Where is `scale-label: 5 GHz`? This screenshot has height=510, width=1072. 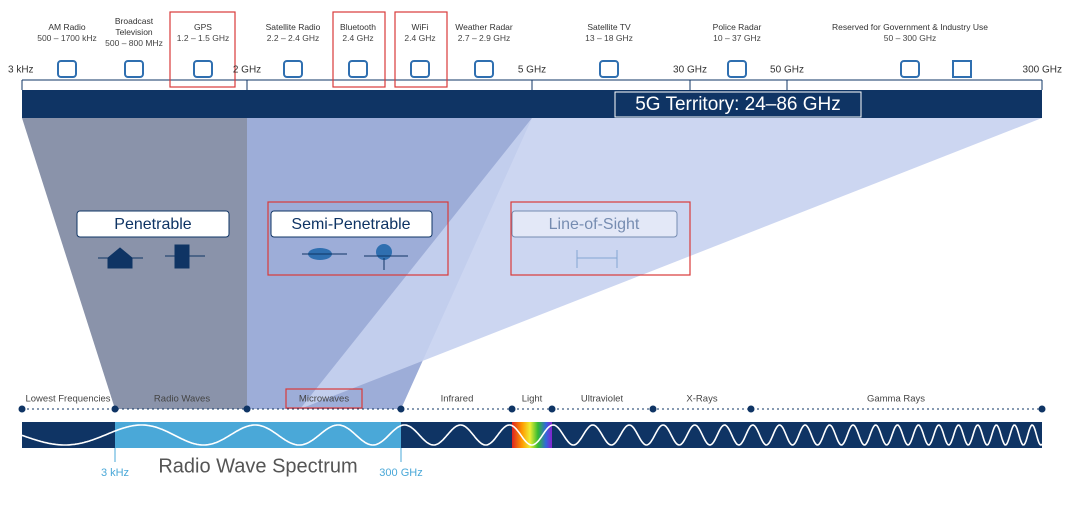 scale-label: 5 GHz is located at coordinates (532, 70).